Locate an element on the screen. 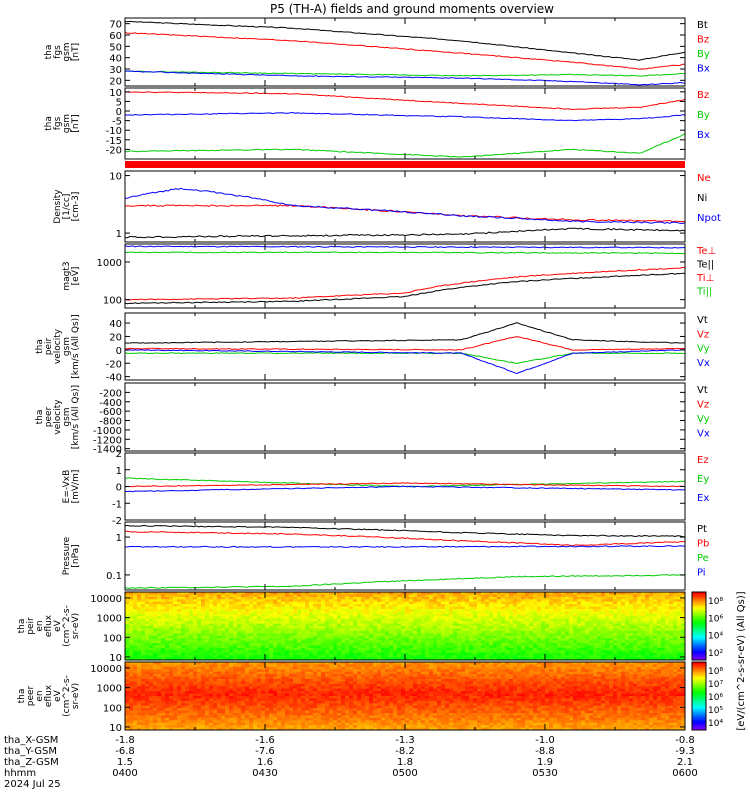  legend-entry: Ne is located at coordinates (704, 178).